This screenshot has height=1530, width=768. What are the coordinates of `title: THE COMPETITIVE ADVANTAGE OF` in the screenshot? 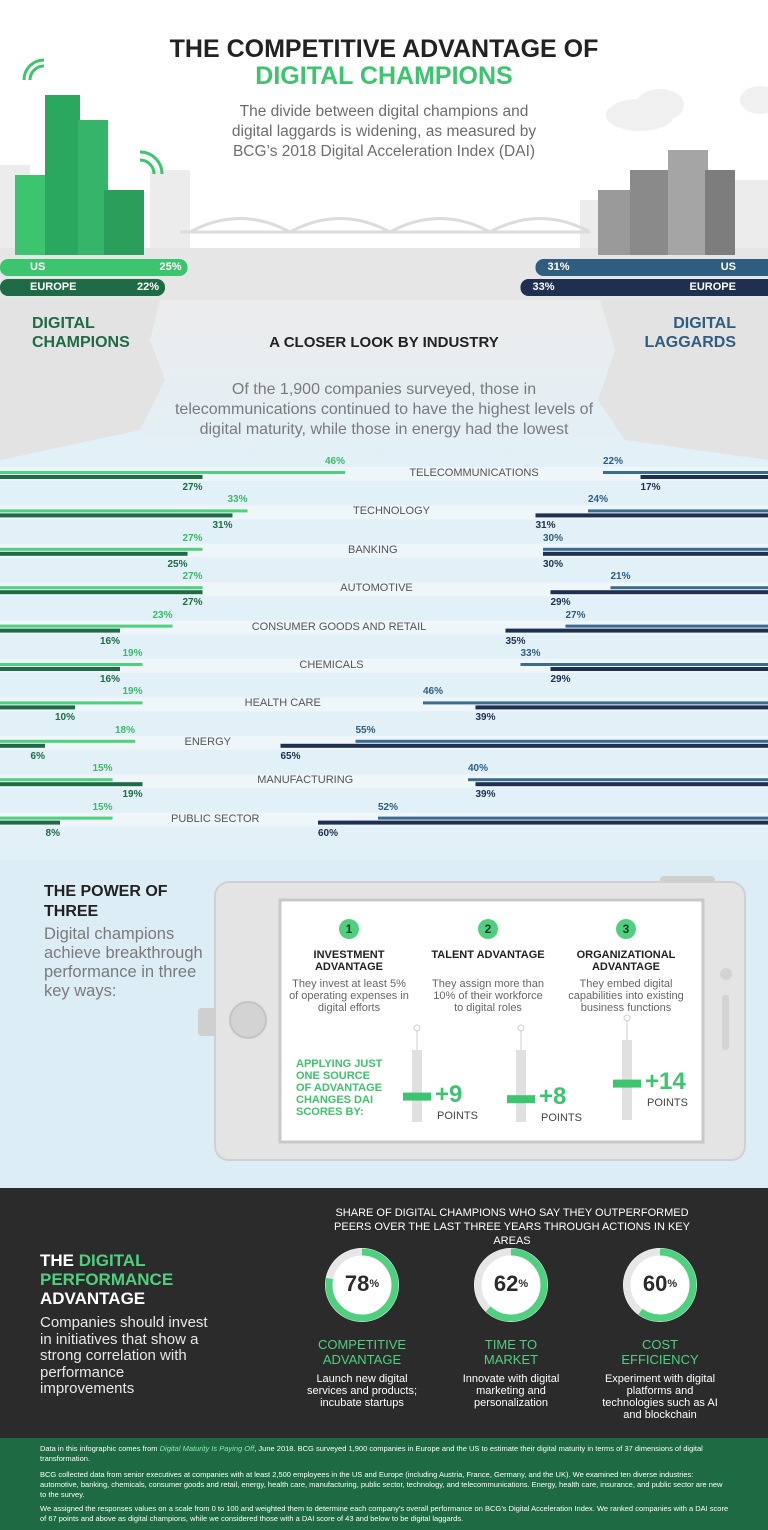 It's located at (384, 49).